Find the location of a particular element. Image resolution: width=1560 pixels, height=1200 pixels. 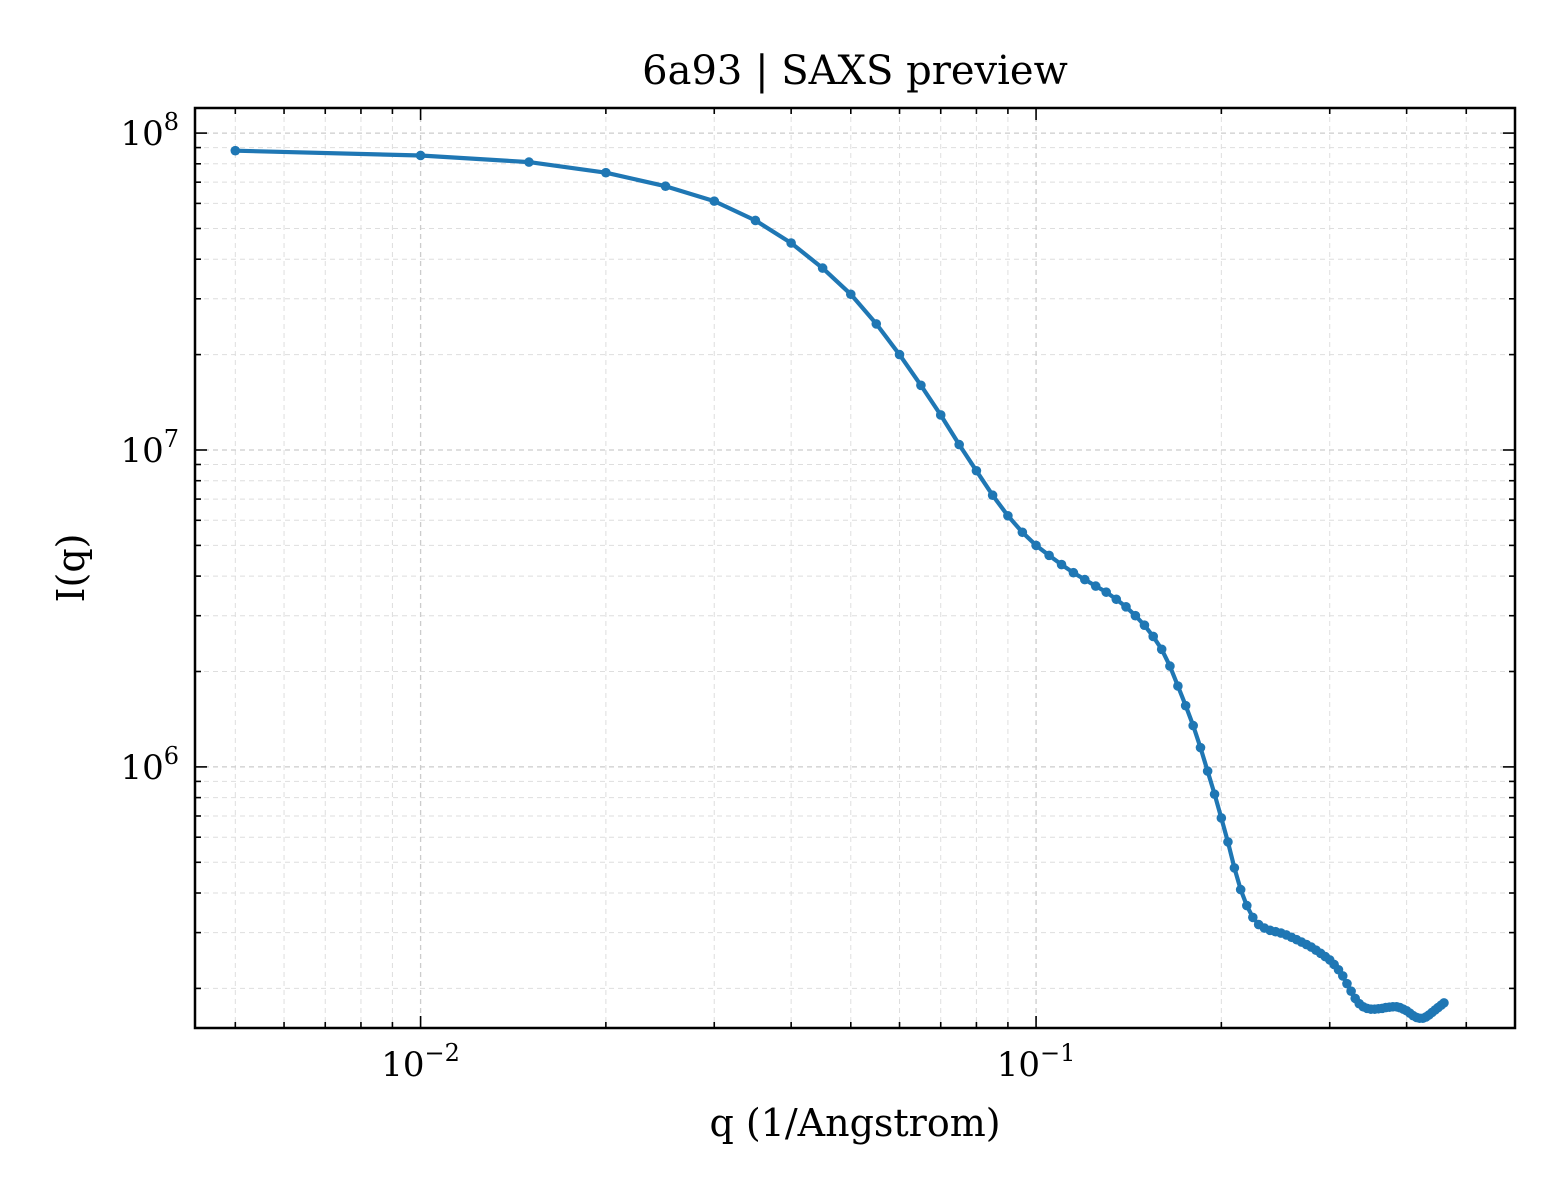

y-tick-label: 10⁷ is located at coordinates (149, 448).